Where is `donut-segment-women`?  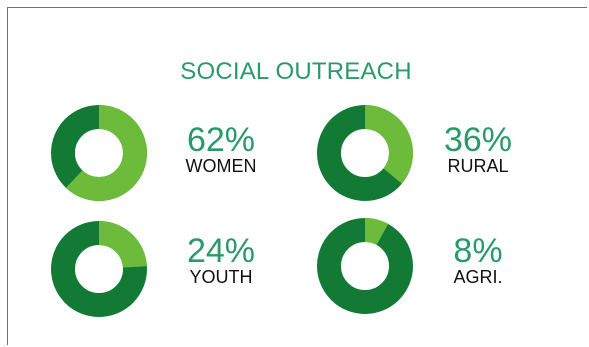
donut-segment-women is located at coordinates (99, 153).